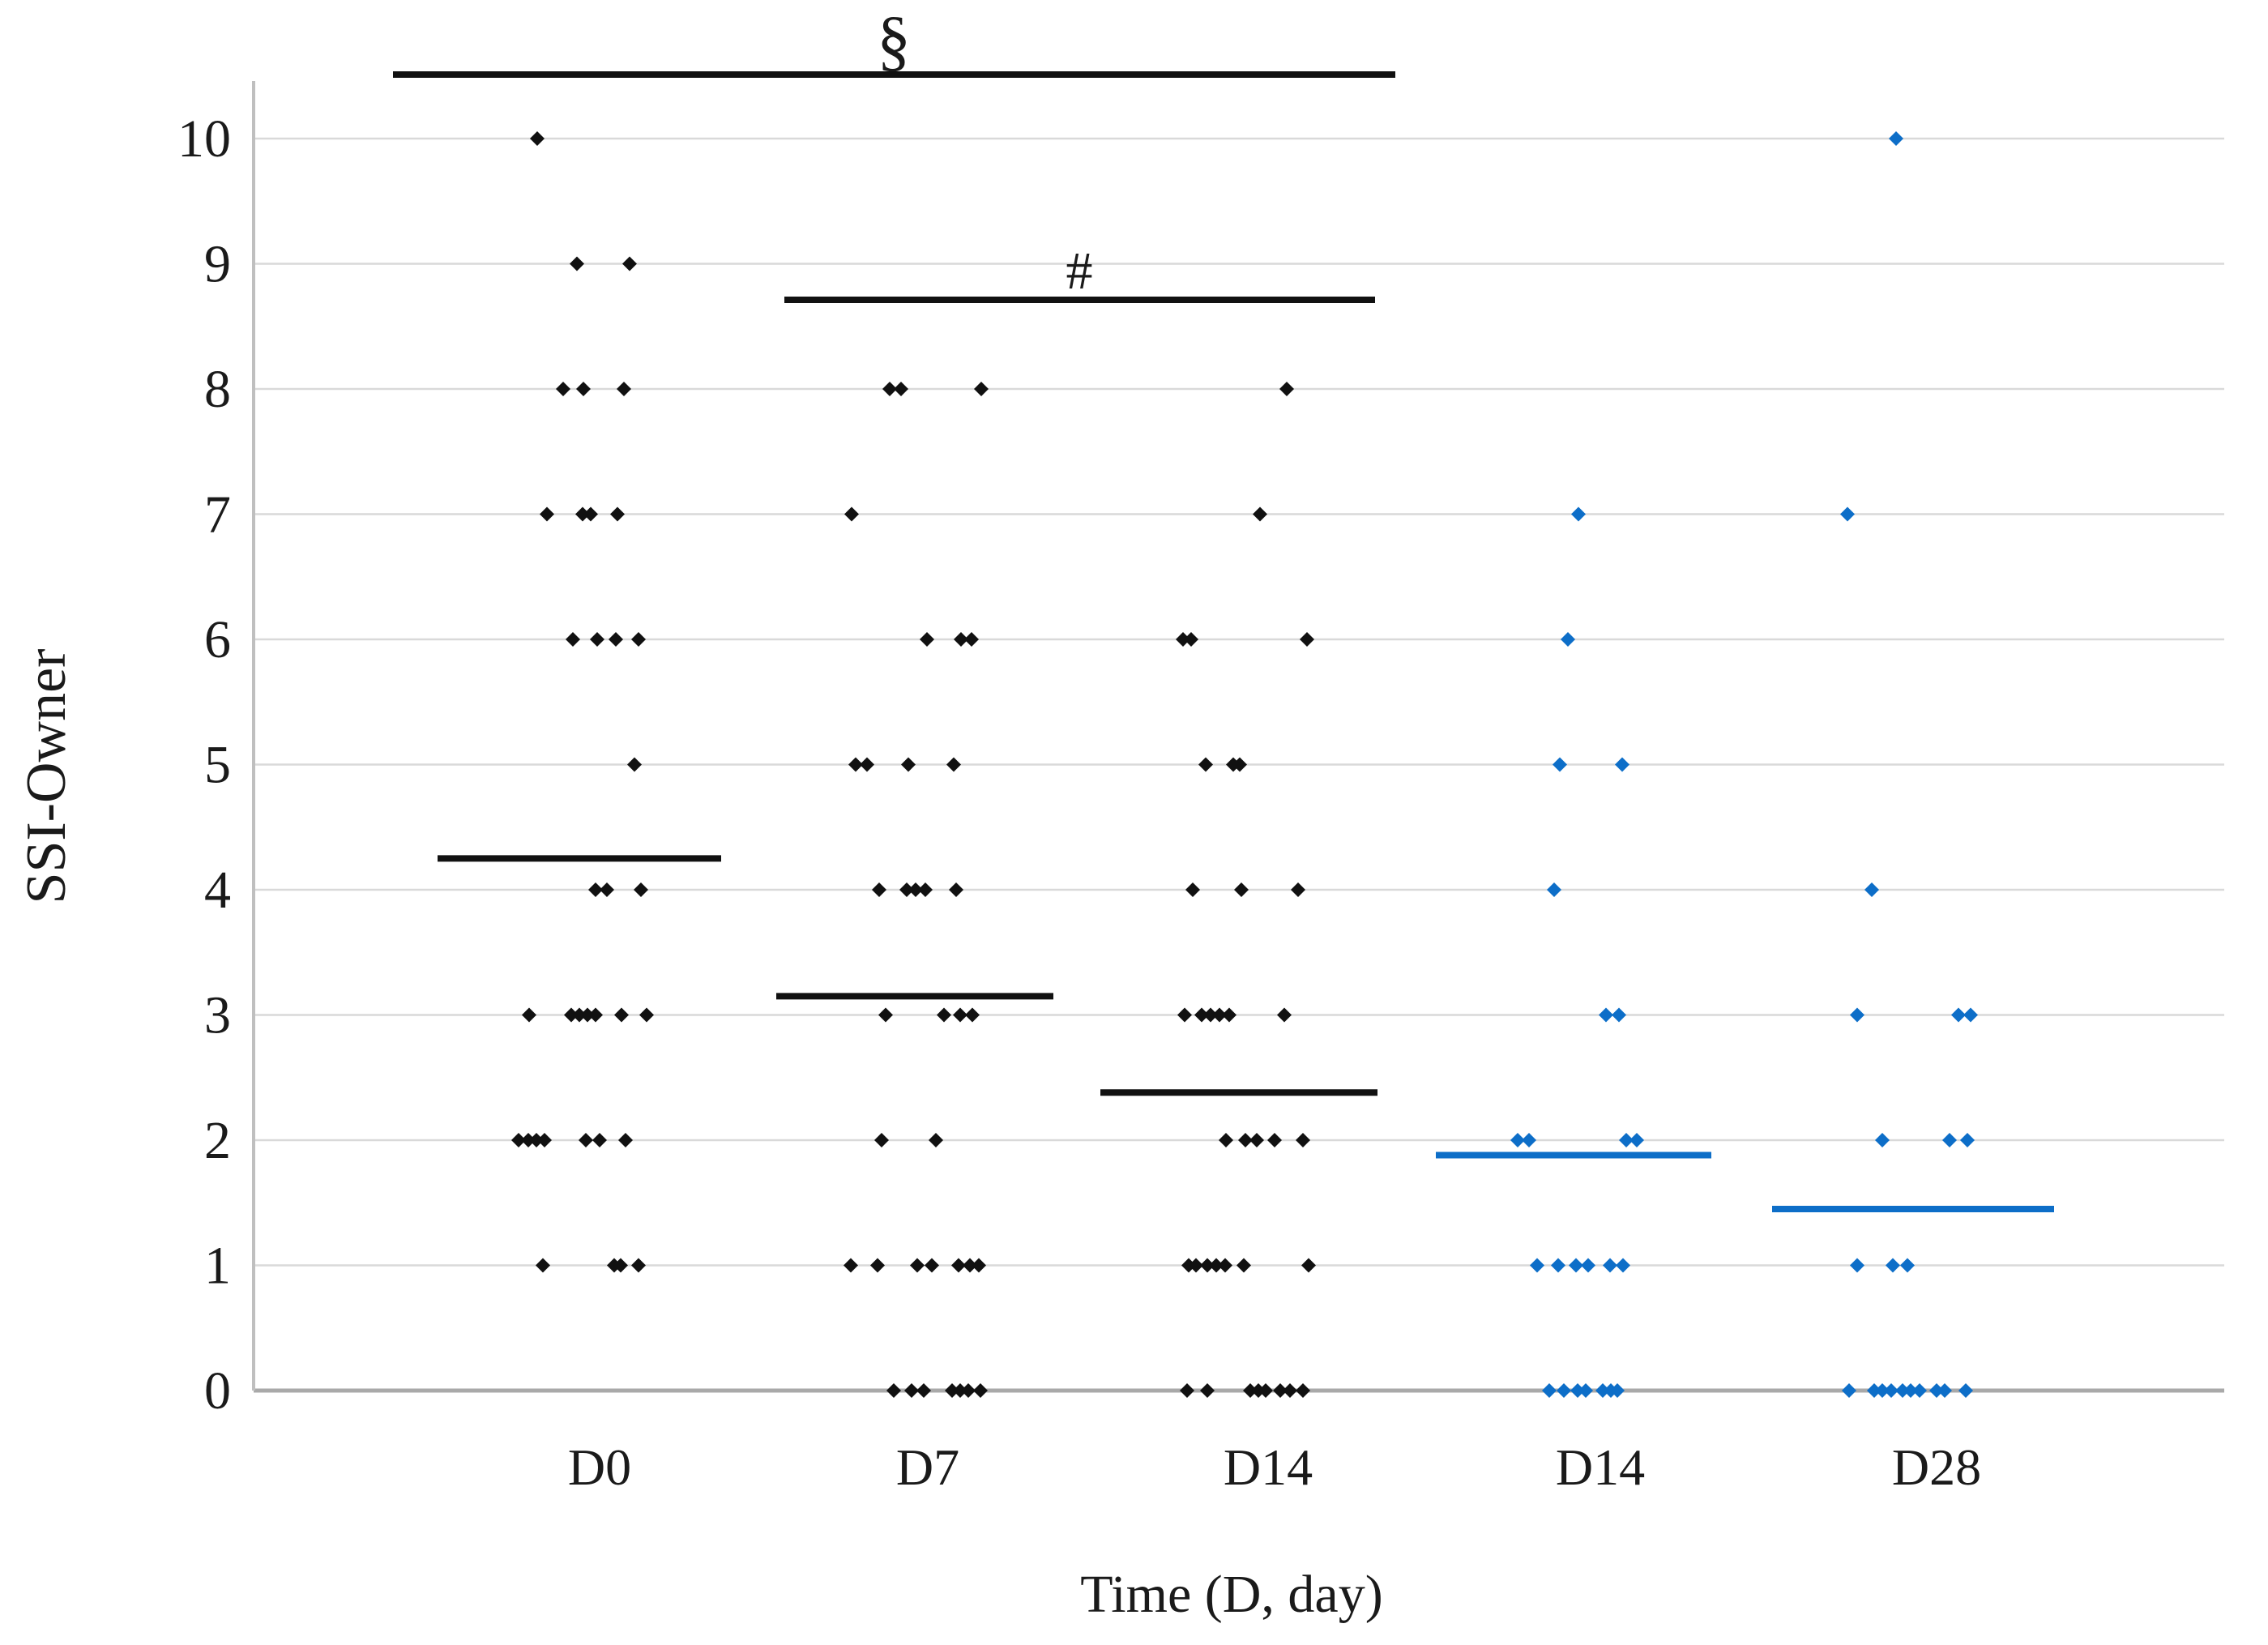 This screenshot has height=1645, width=2268. Describe the element at coordinates (217, 1391) in the screenshot. I see `y-tick-label: 0` at that location.